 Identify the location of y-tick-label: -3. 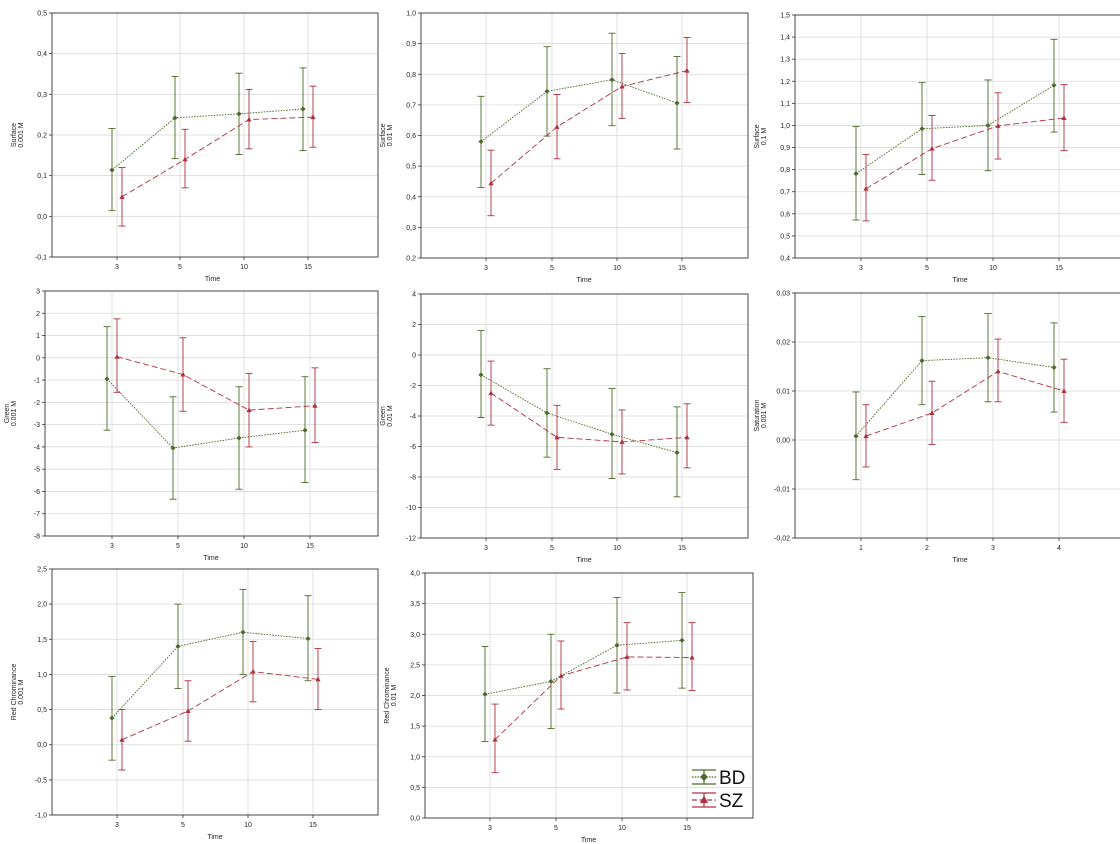
(37, 425).